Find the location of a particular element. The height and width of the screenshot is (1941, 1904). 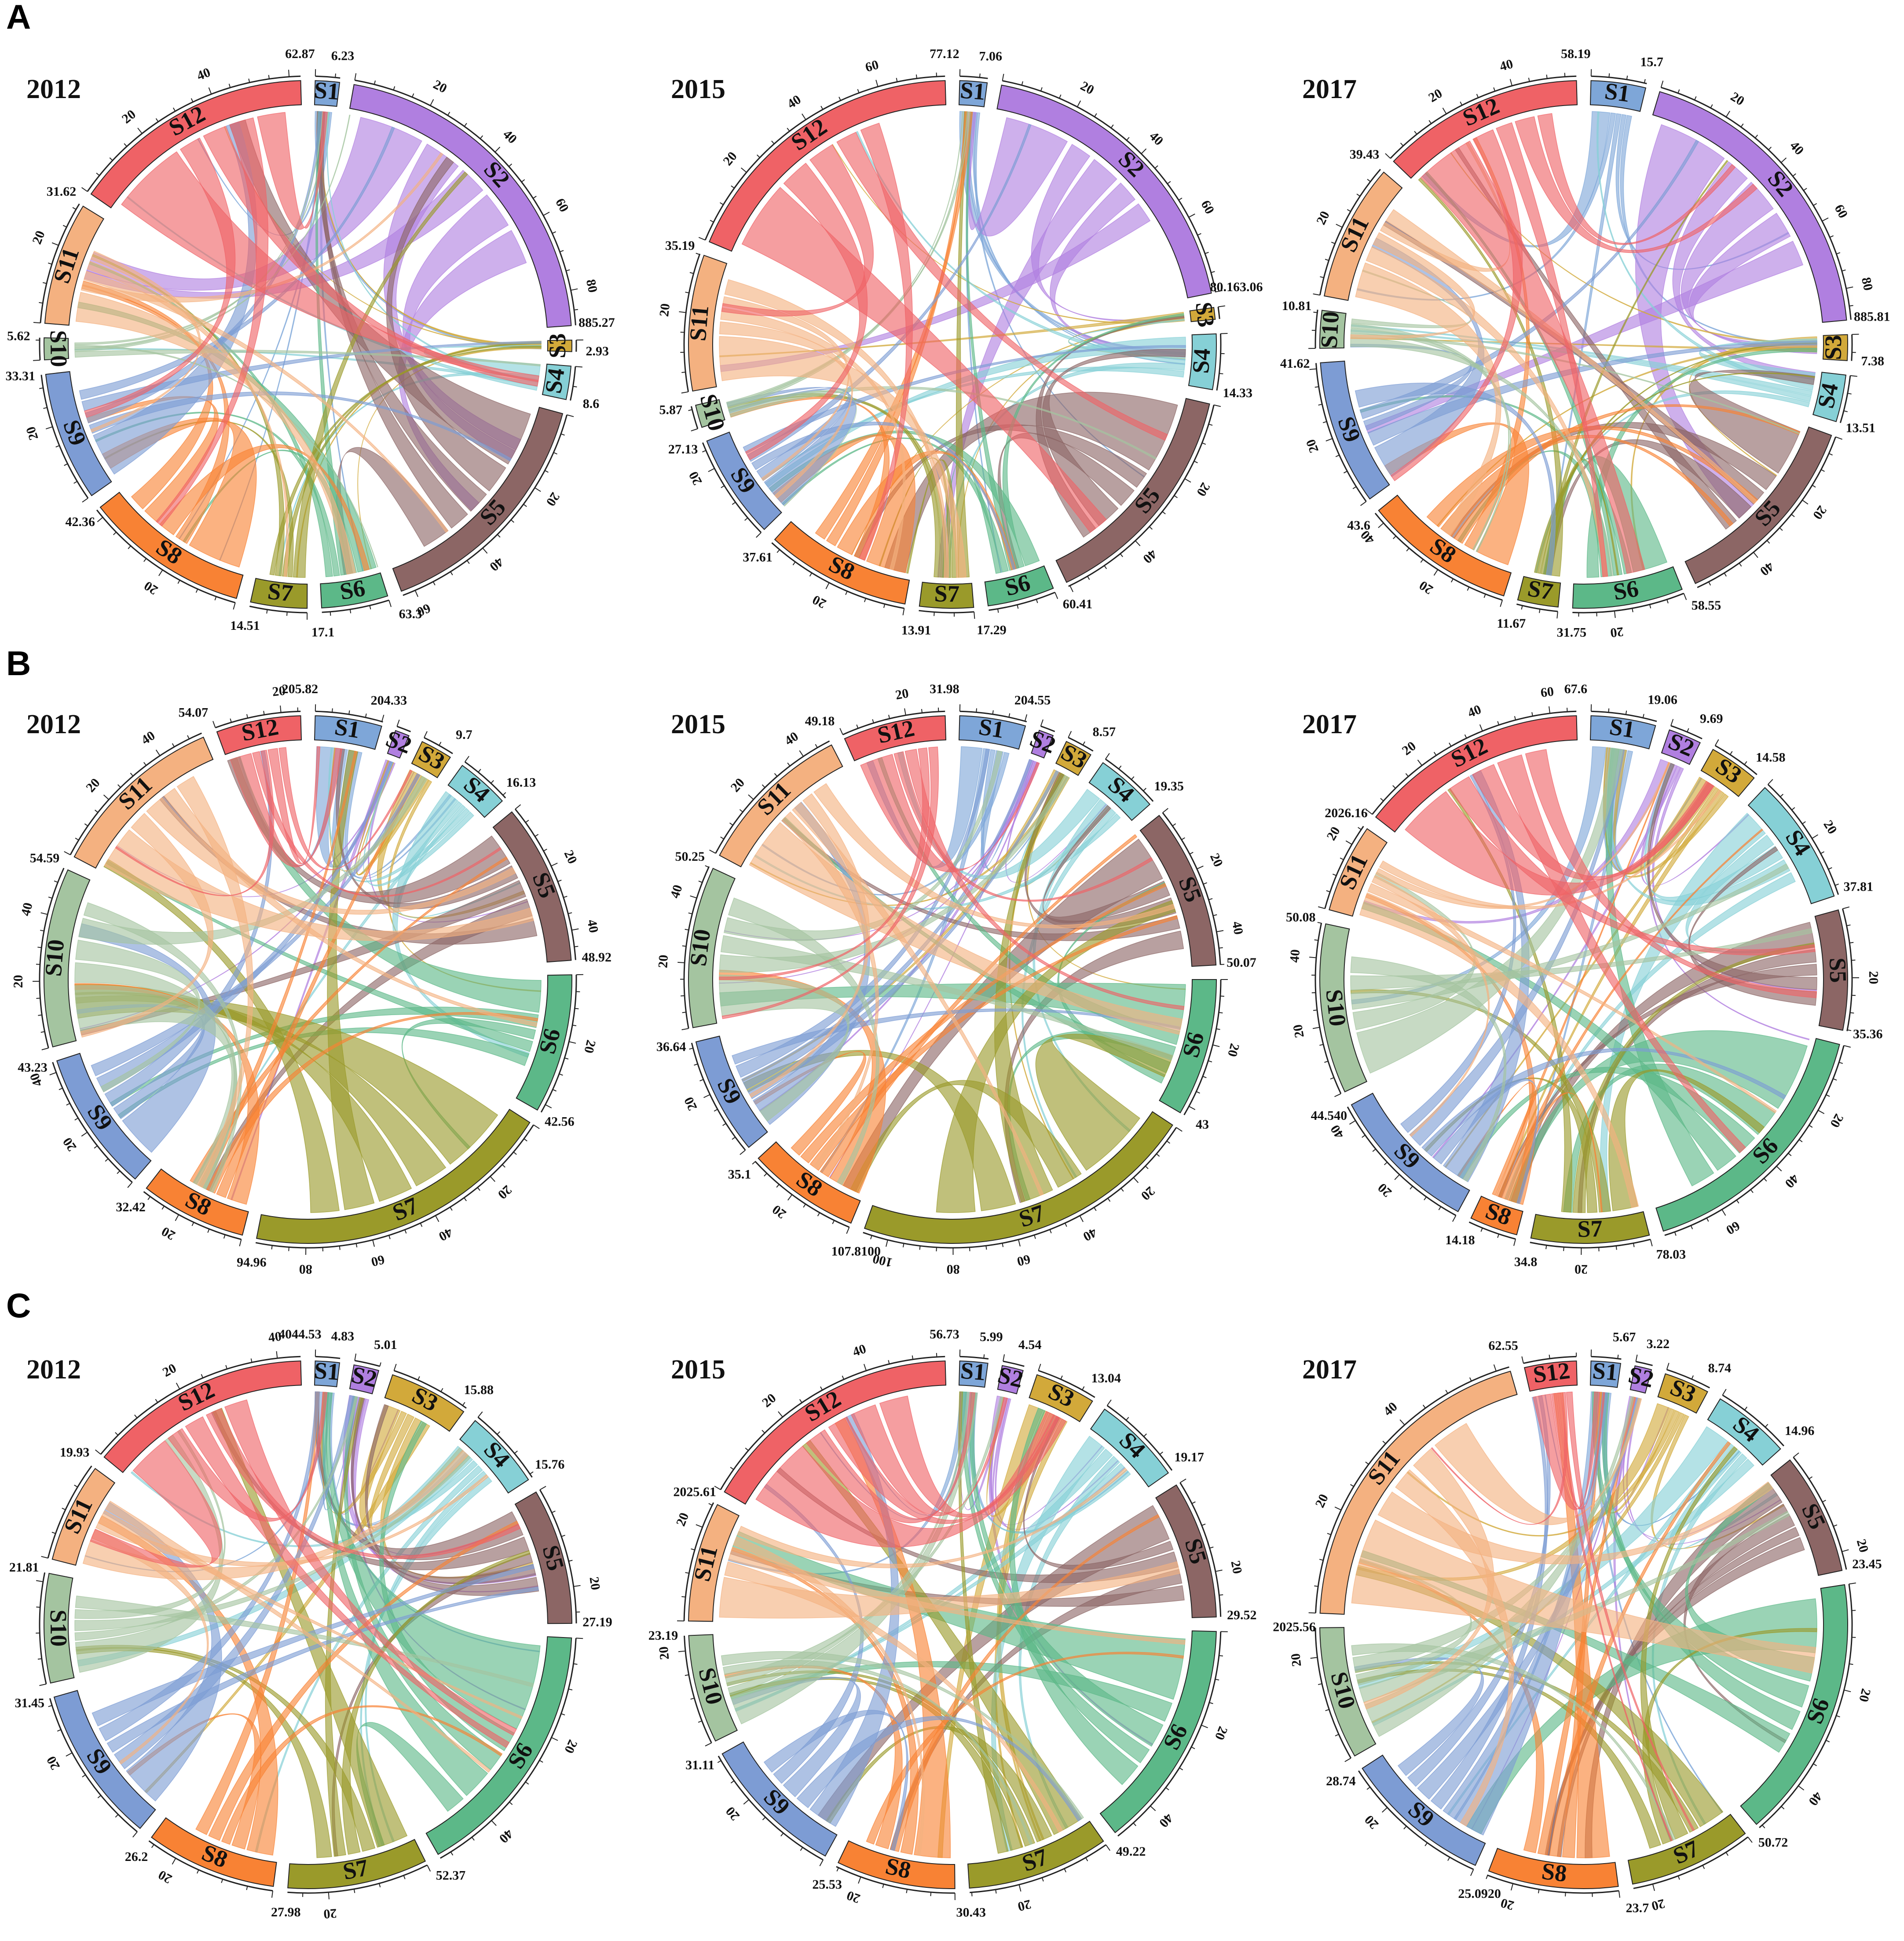

segment-total-S8: 25.0920 is located at coordinates (1479, 1894).